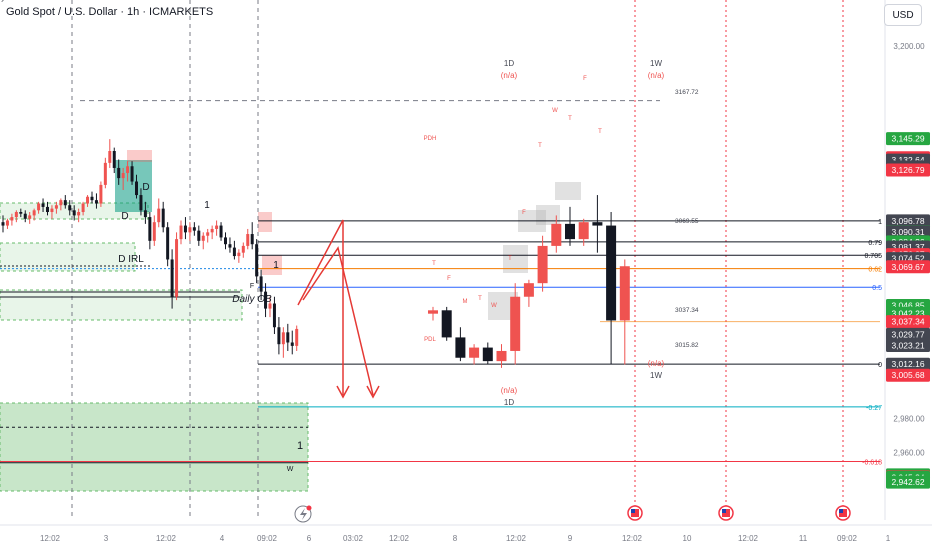  Describe the element at coordinates (585, 79) in the screenshot. I see `chart-annotation: F` at that location.